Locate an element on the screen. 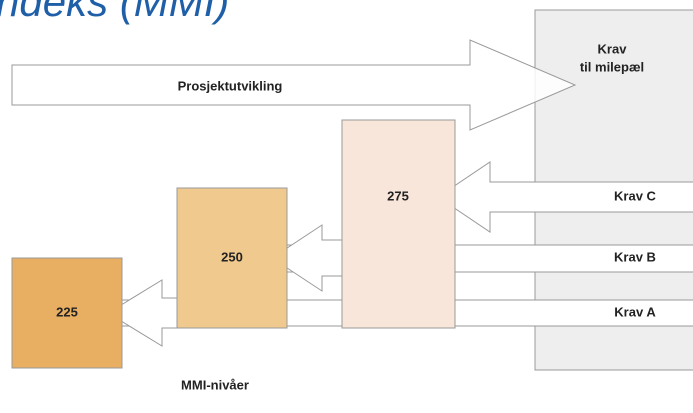  milestone-label: til milepæl is located at coordinates (612, 66).